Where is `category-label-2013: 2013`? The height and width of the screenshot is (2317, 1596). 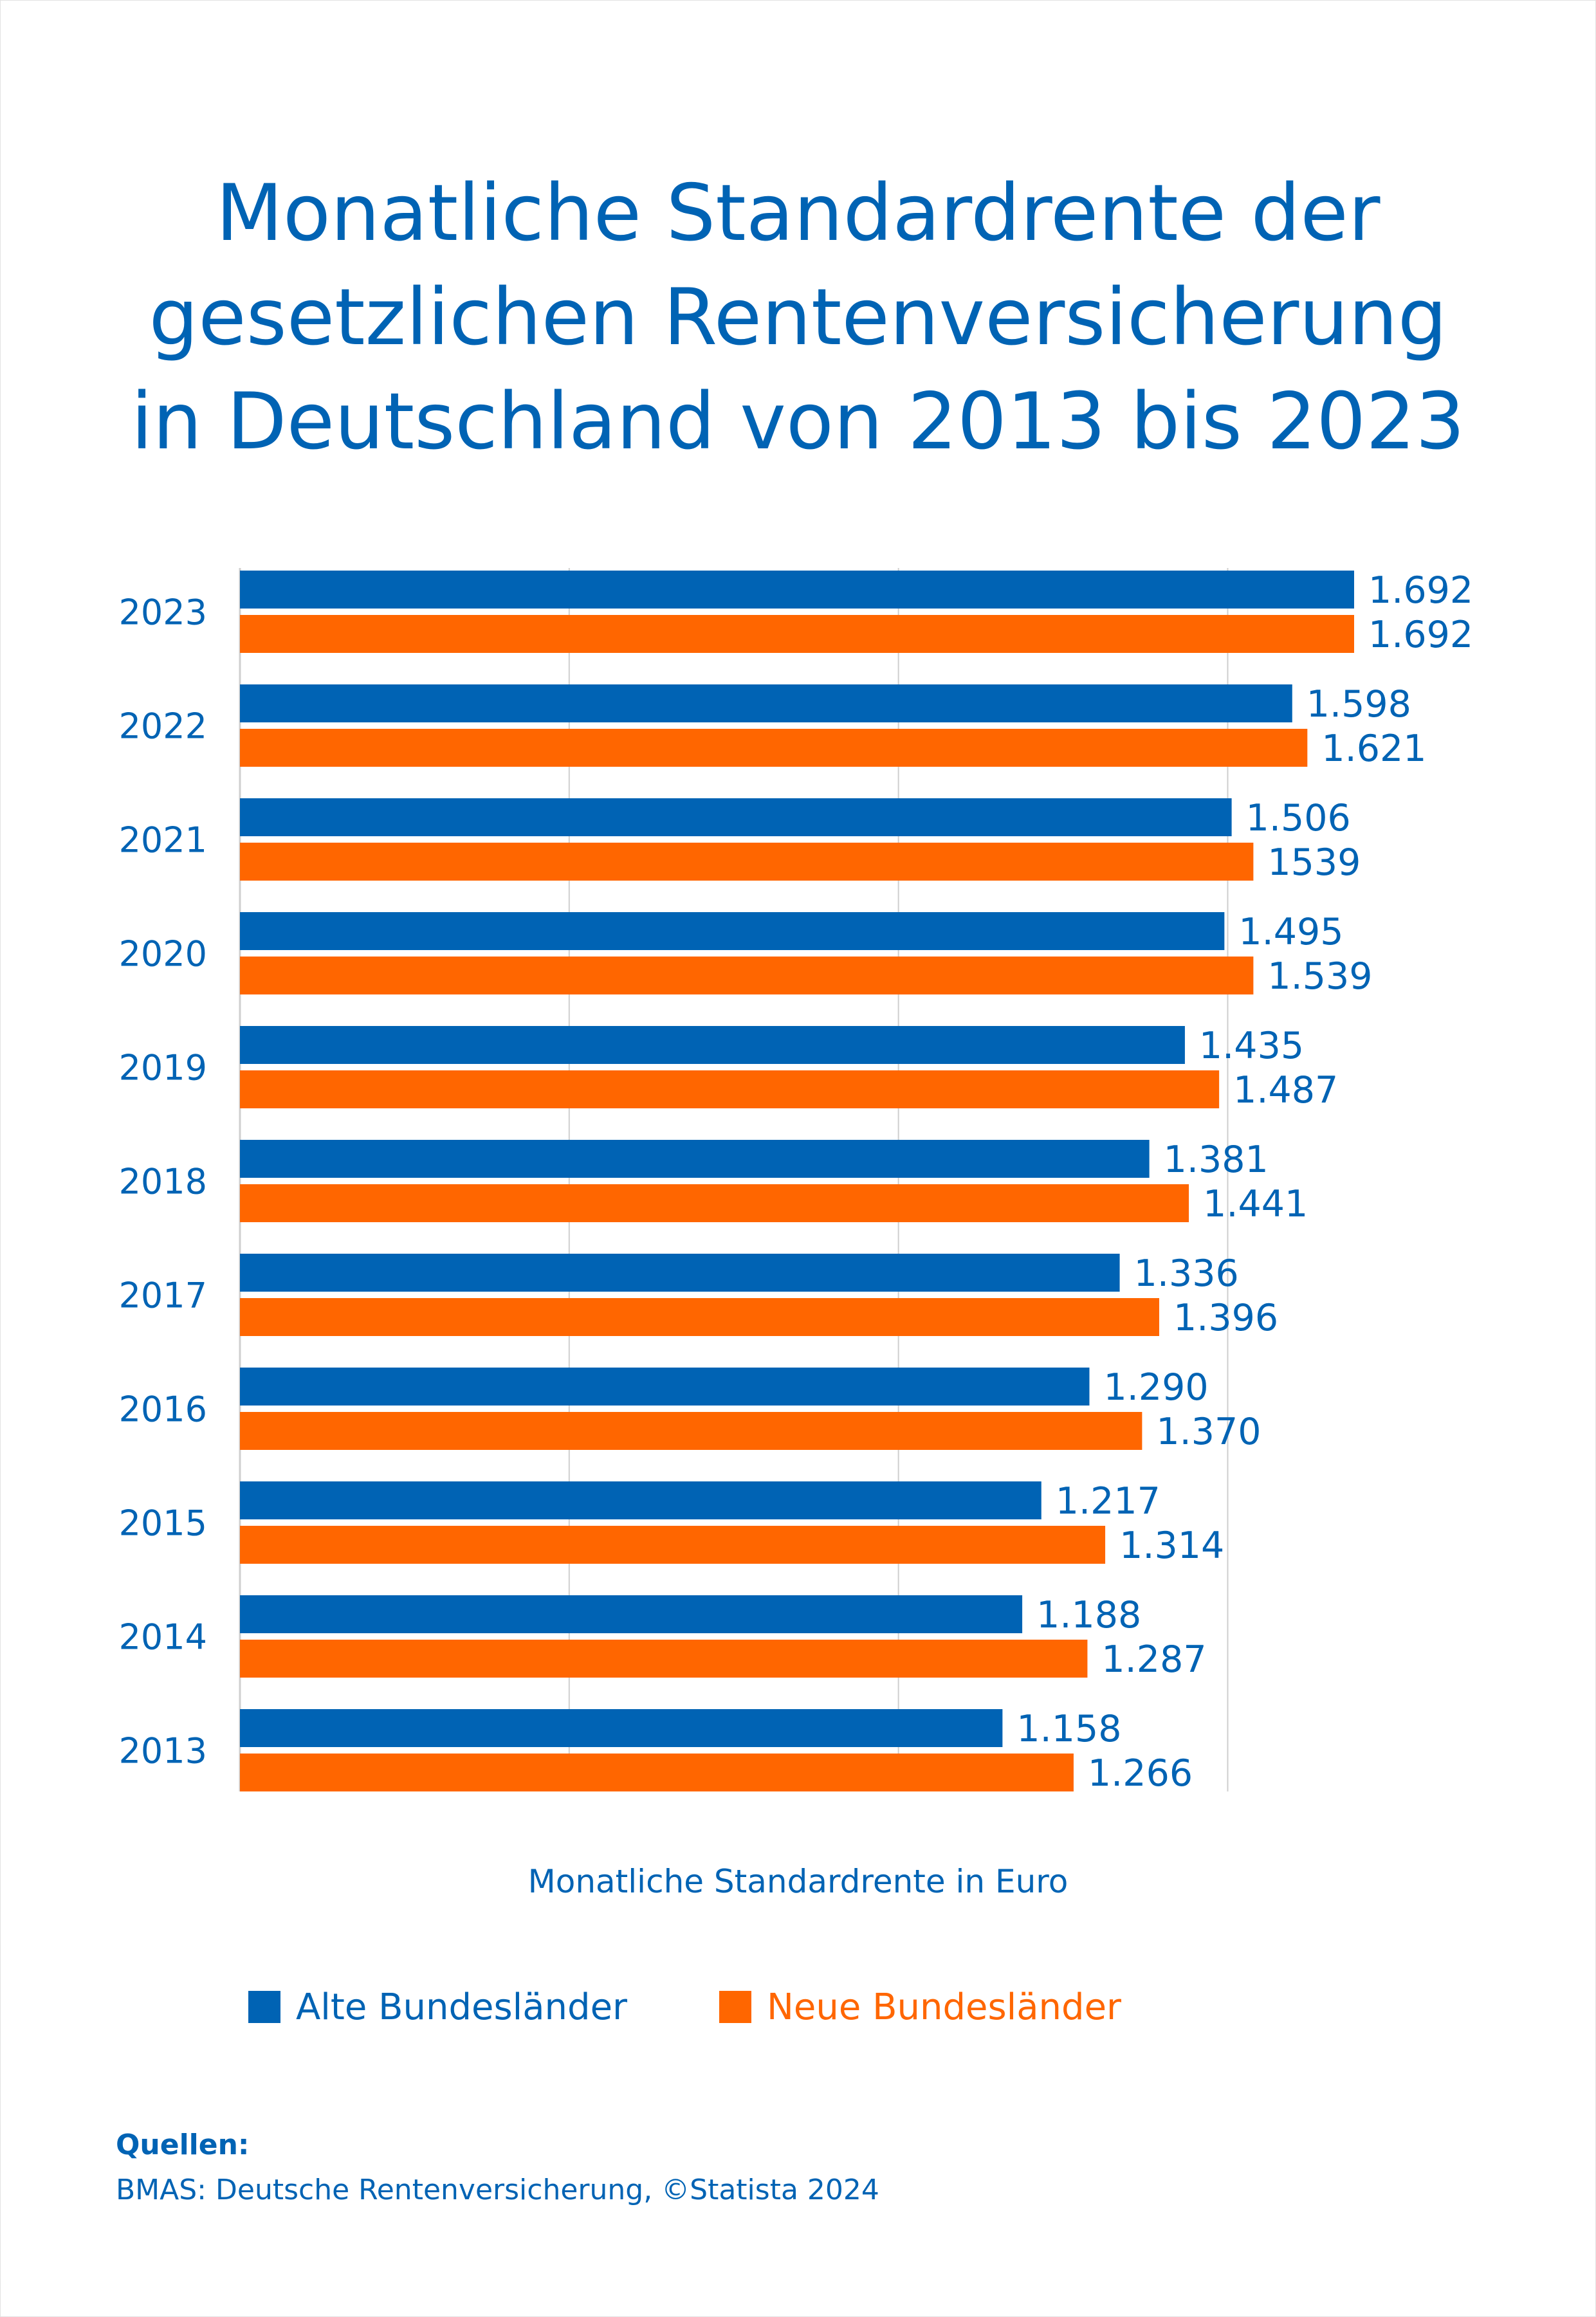
category-label-2013: 2013 is located at coordinates (163, 1750).